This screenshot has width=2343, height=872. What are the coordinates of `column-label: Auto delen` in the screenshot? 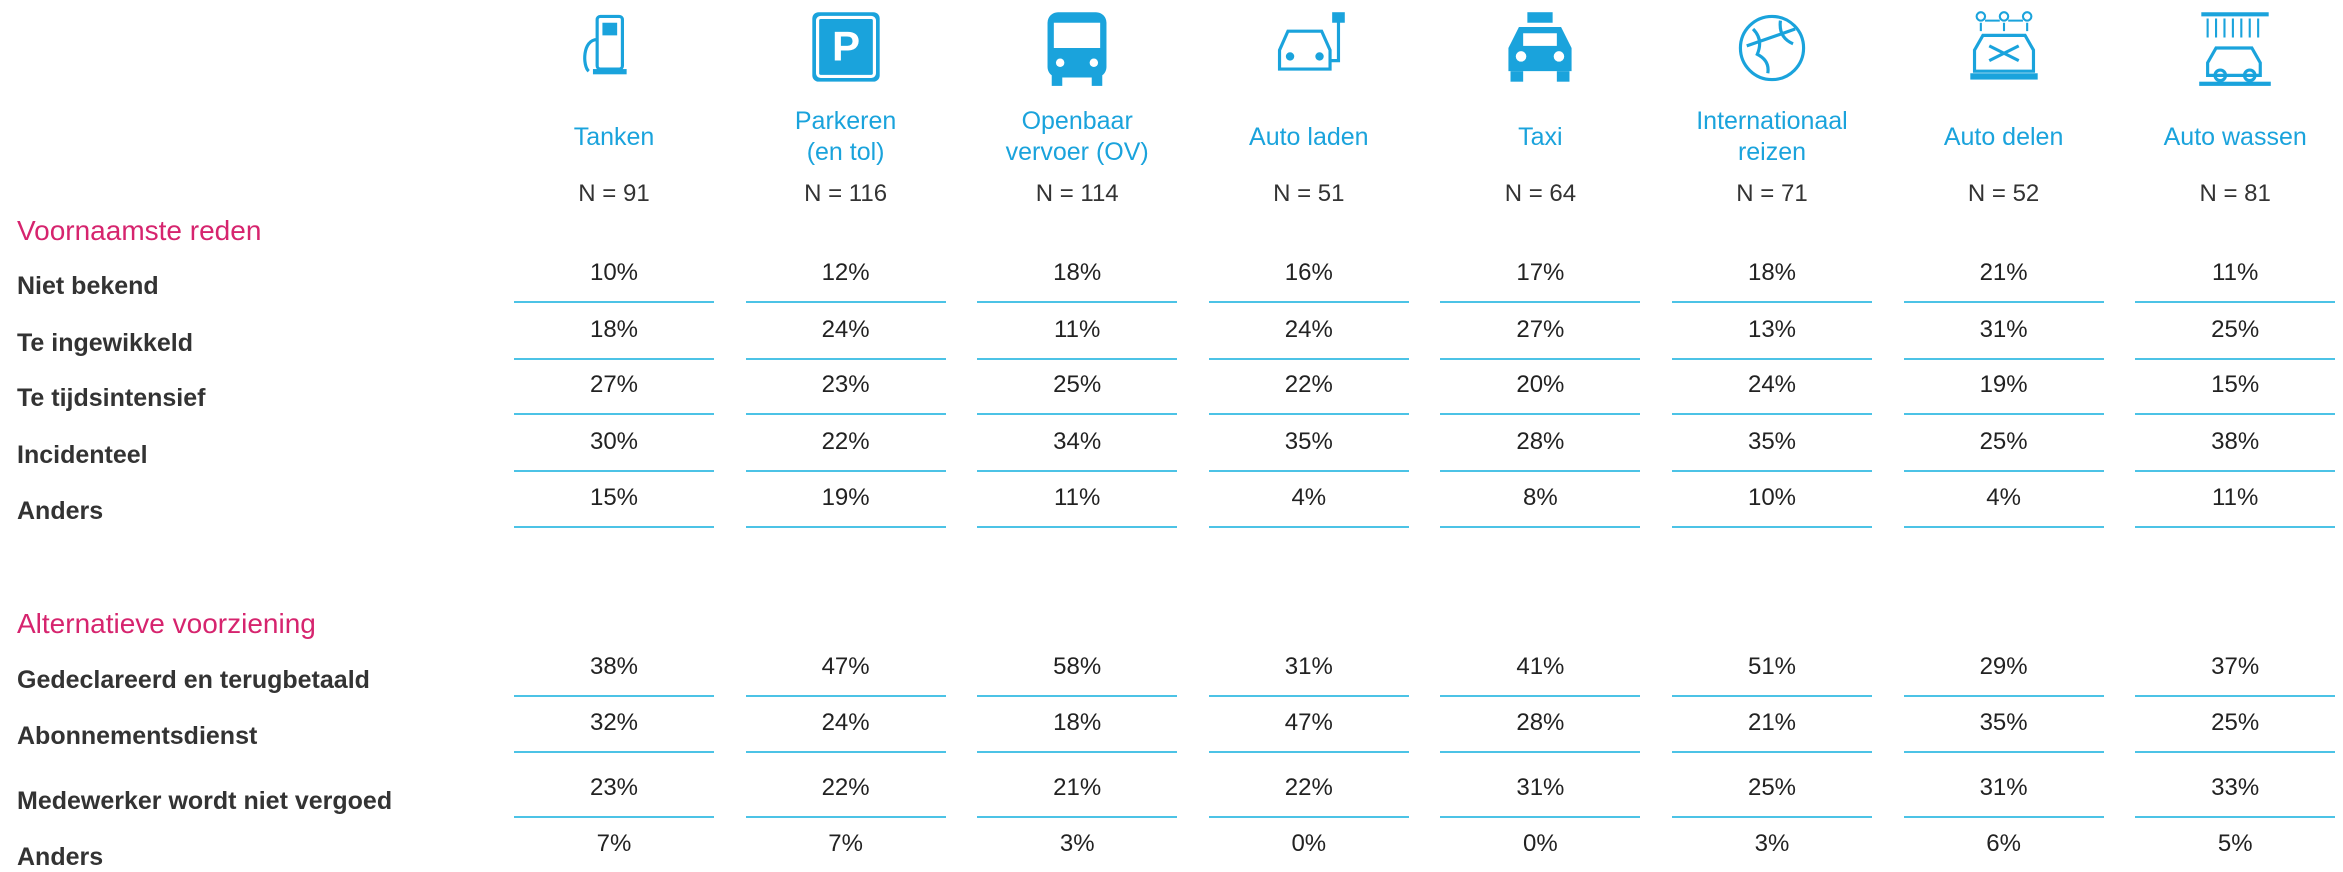 It's located at (2003, 137).